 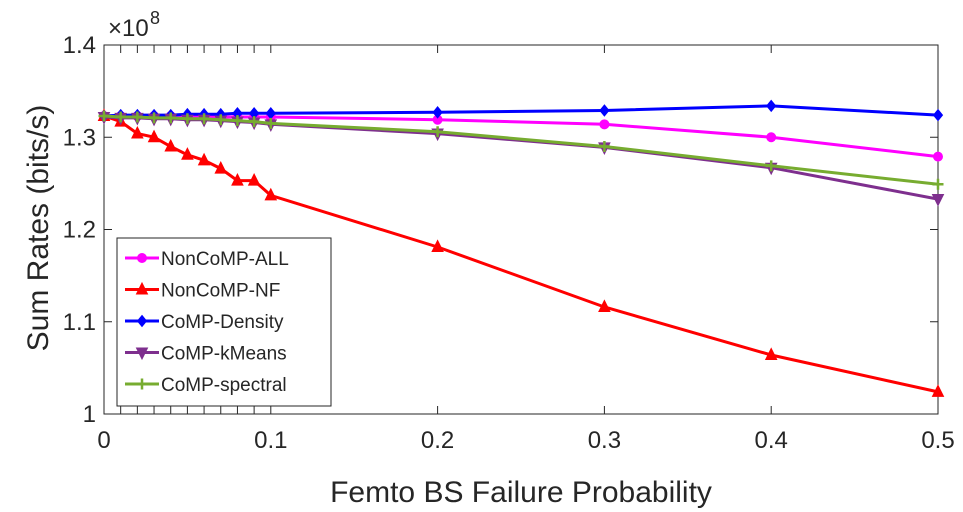 I want to click on y-tick-label: 1.3, so click(x=79, y=137).